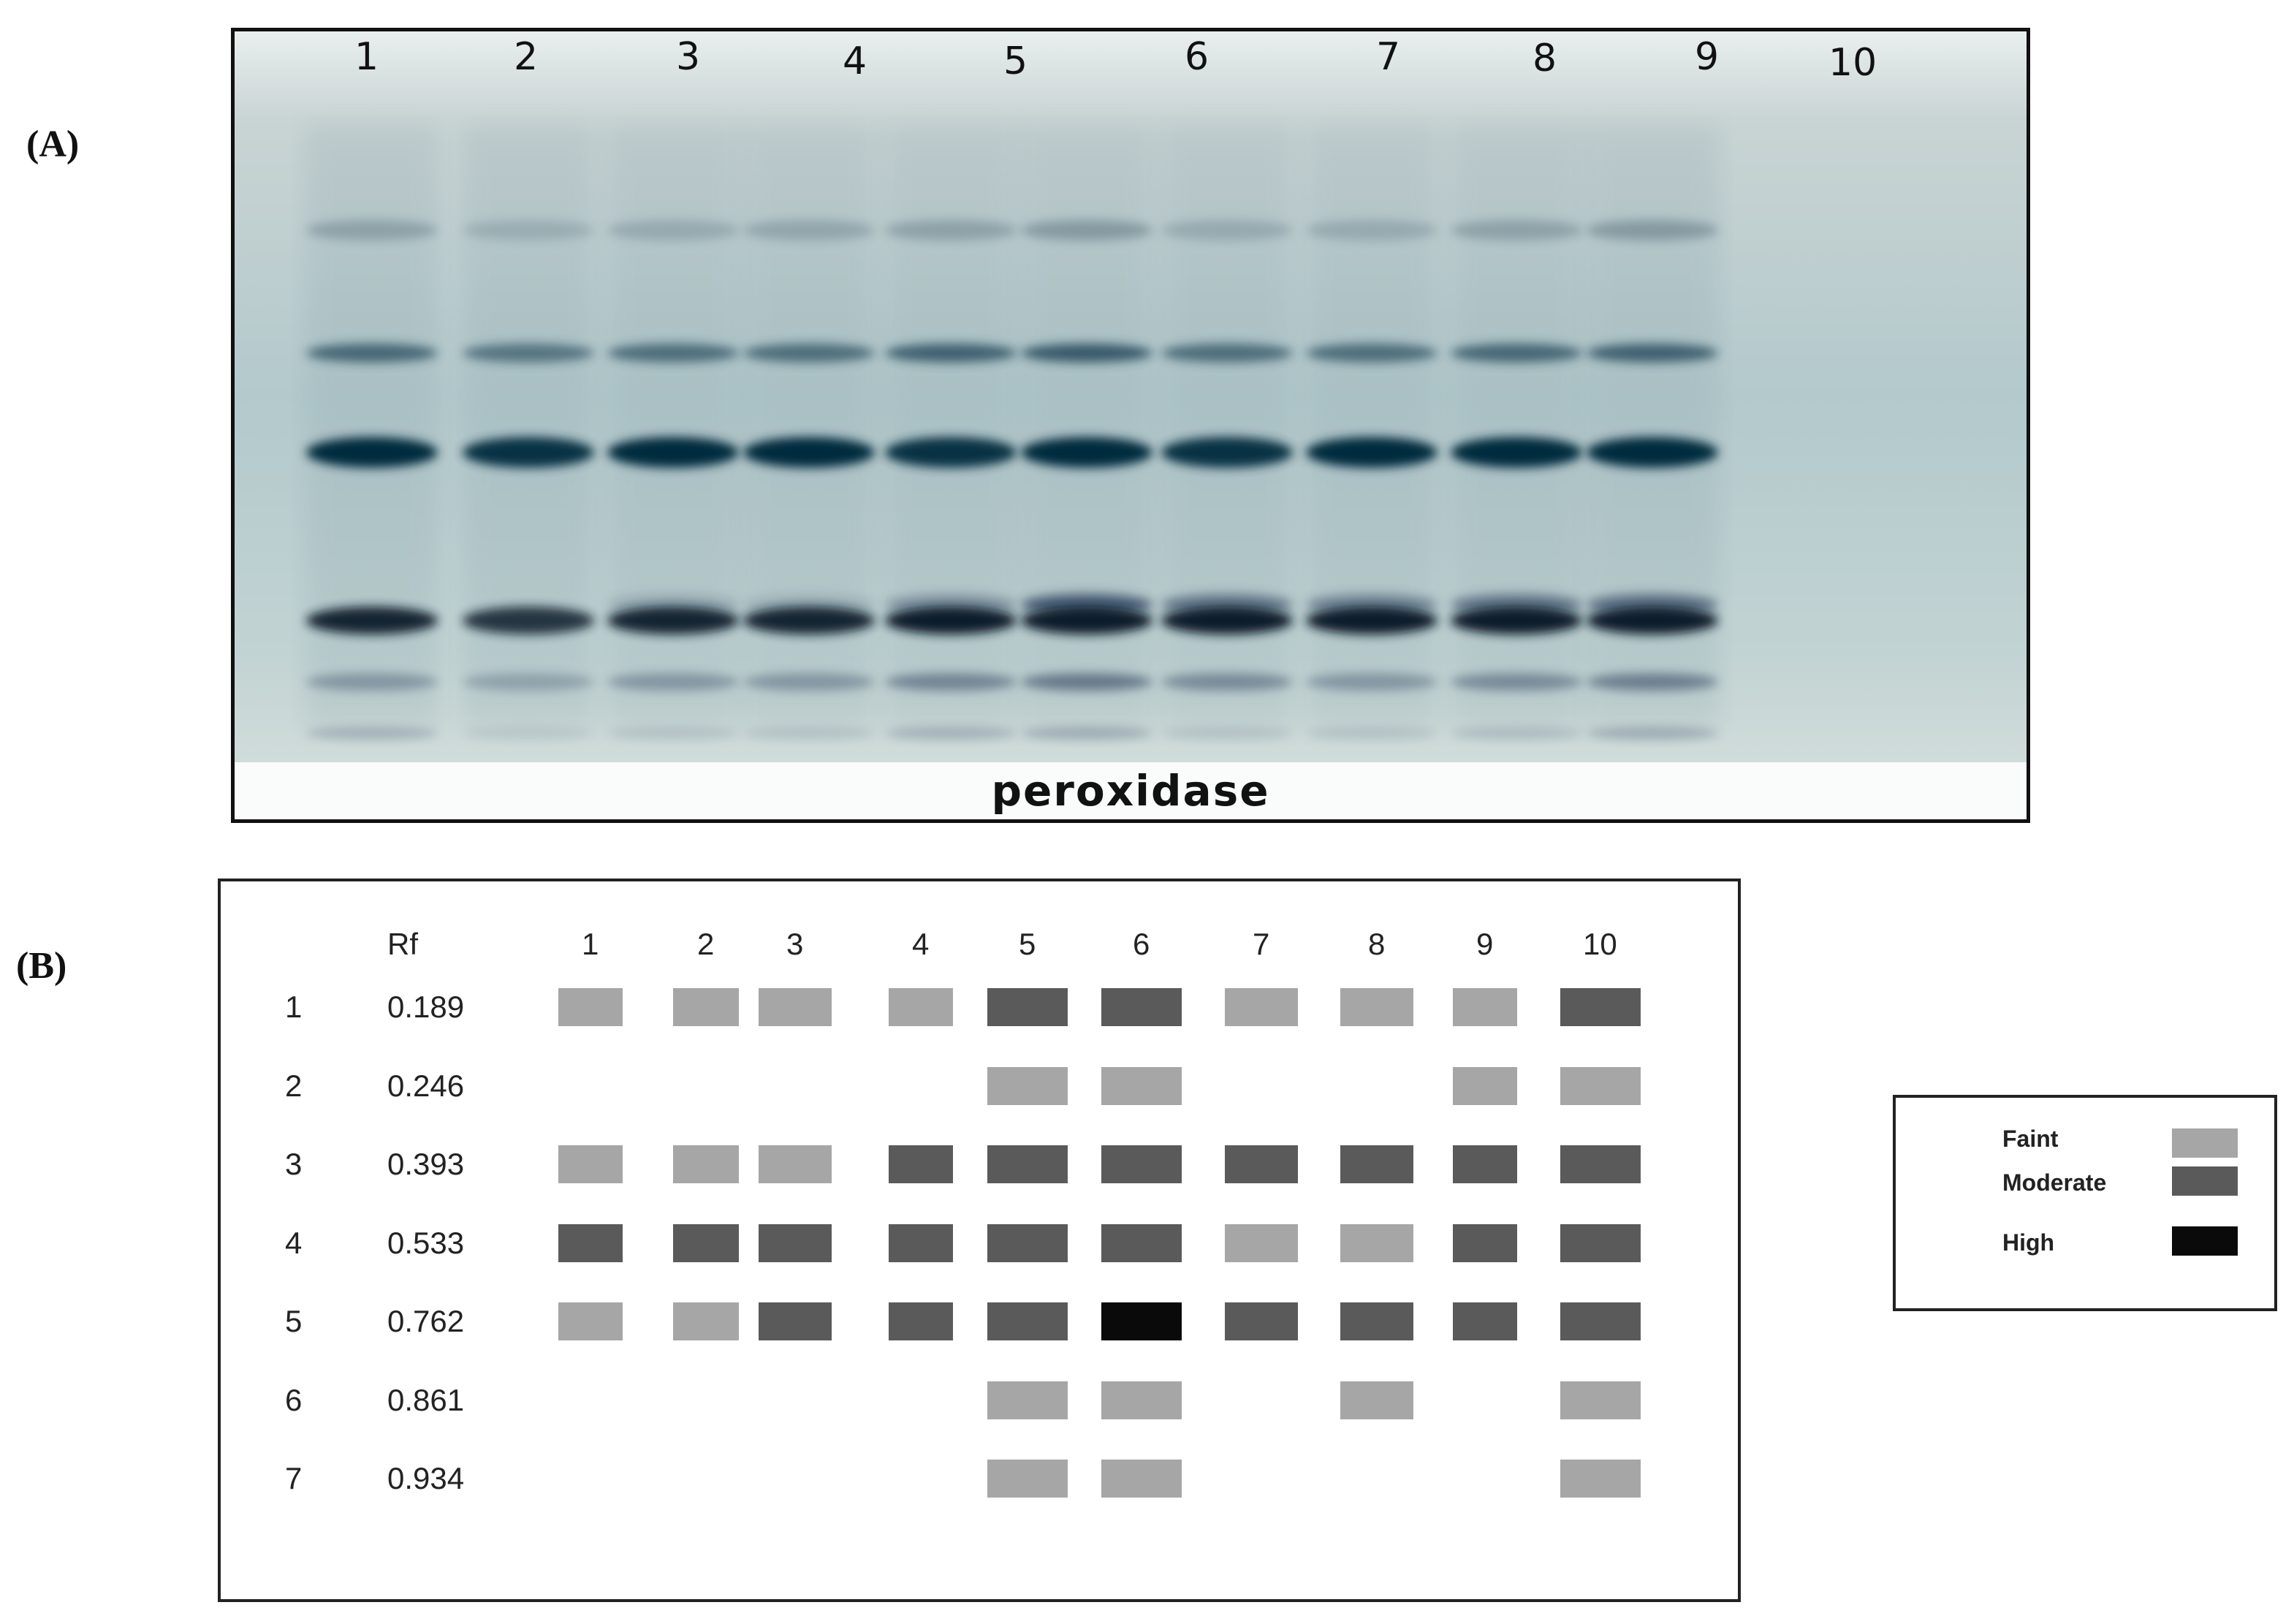 The height and width of the screenshot is (1624, 2294). What do you see at coordinates (1261, 944) in the screenshot?
I see `zymogram-lane-header: 7` at bounding box center [1261, 944].